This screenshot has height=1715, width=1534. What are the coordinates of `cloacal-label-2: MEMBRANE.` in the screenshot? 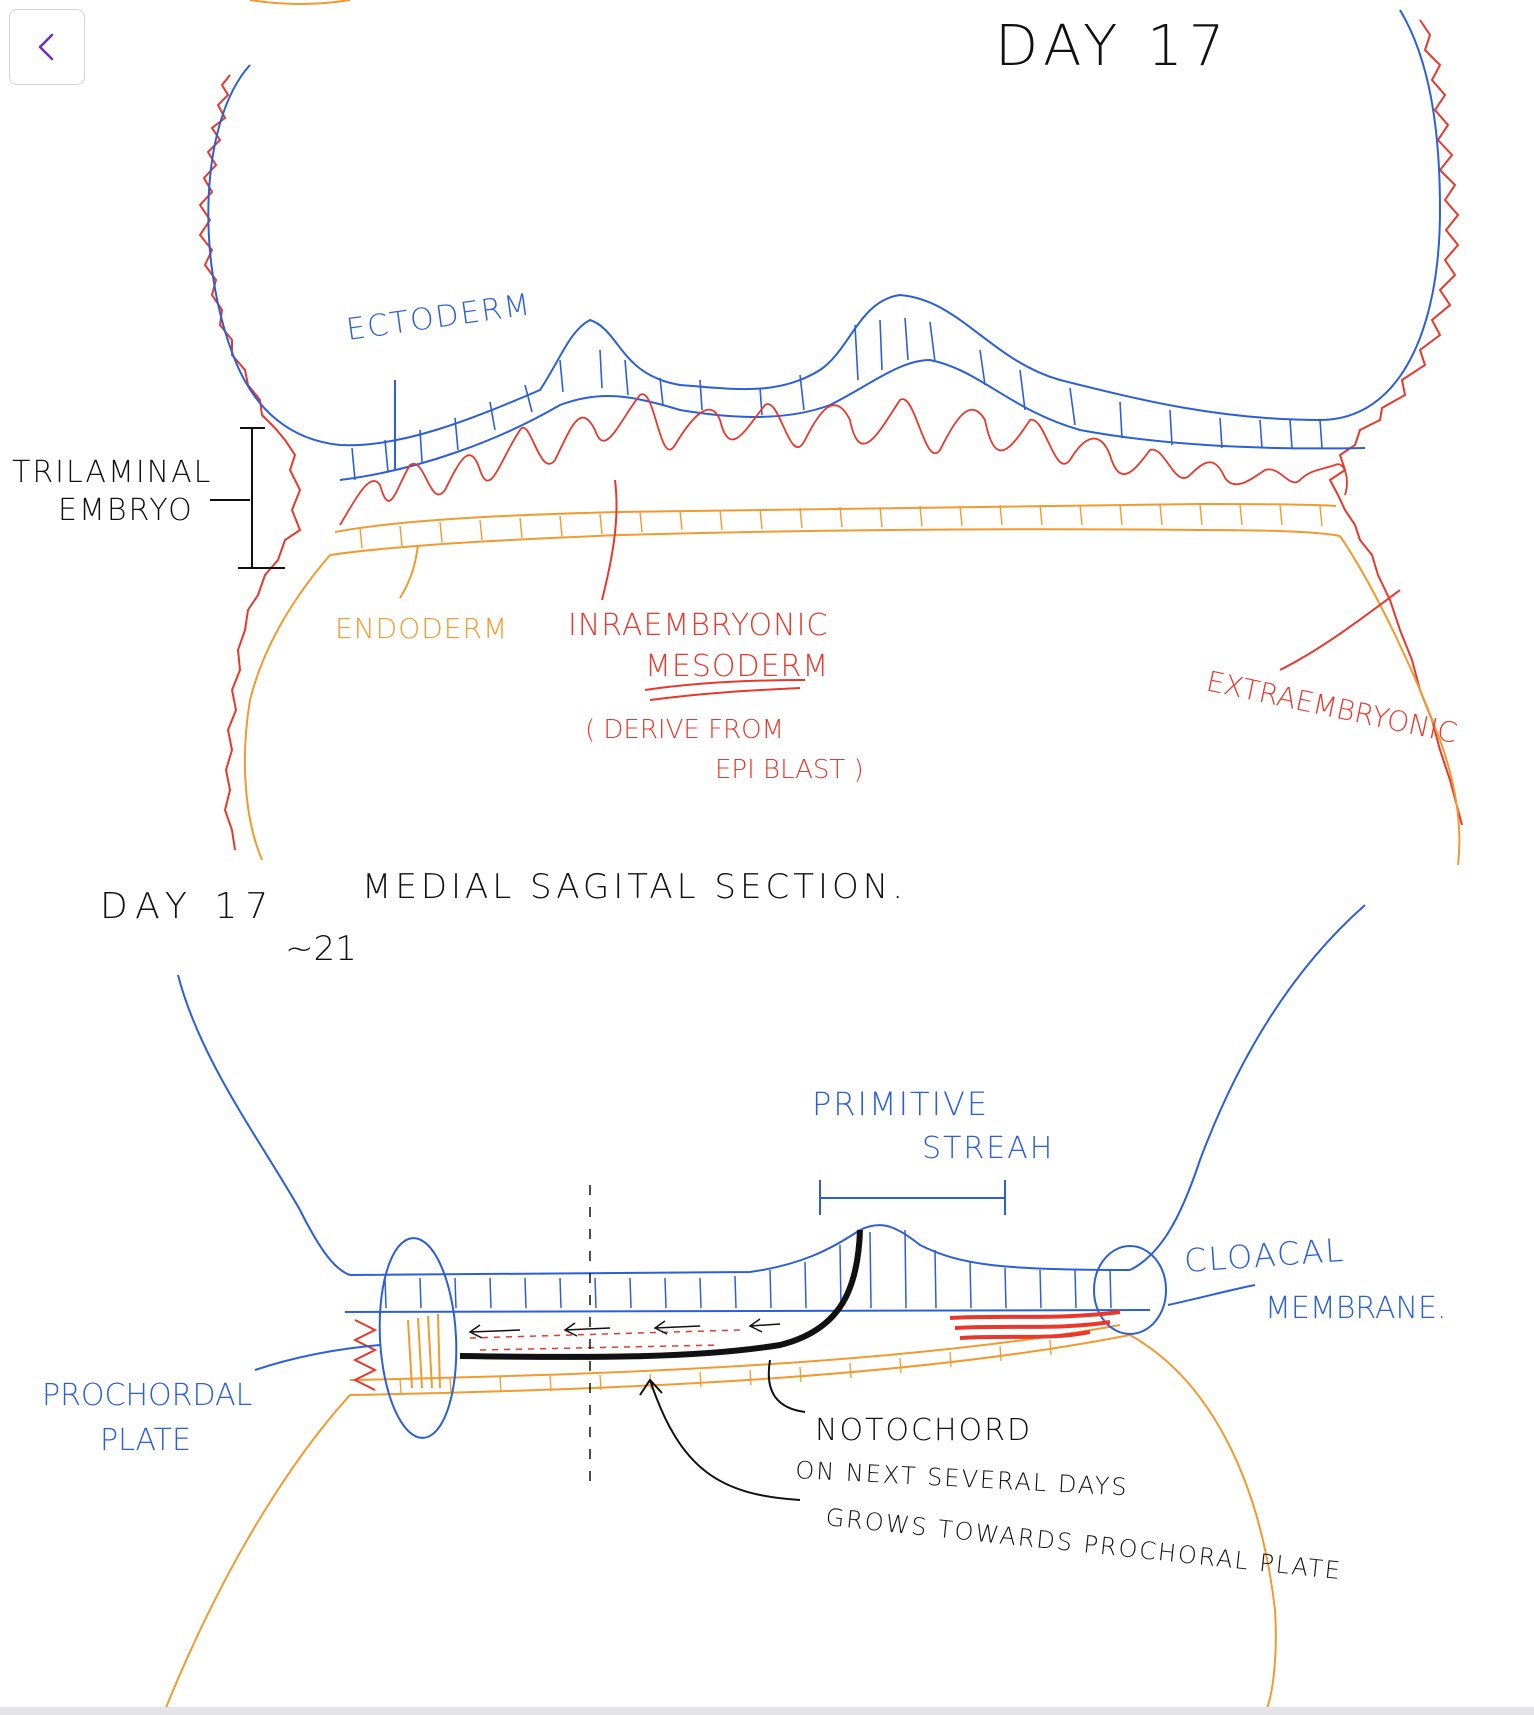 It's located at (1355, 1308).